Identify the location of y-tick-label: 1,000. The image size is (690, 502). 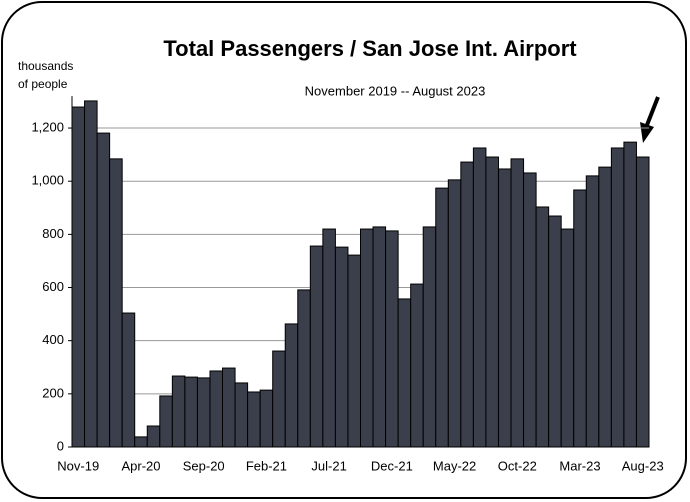
(47, 180).